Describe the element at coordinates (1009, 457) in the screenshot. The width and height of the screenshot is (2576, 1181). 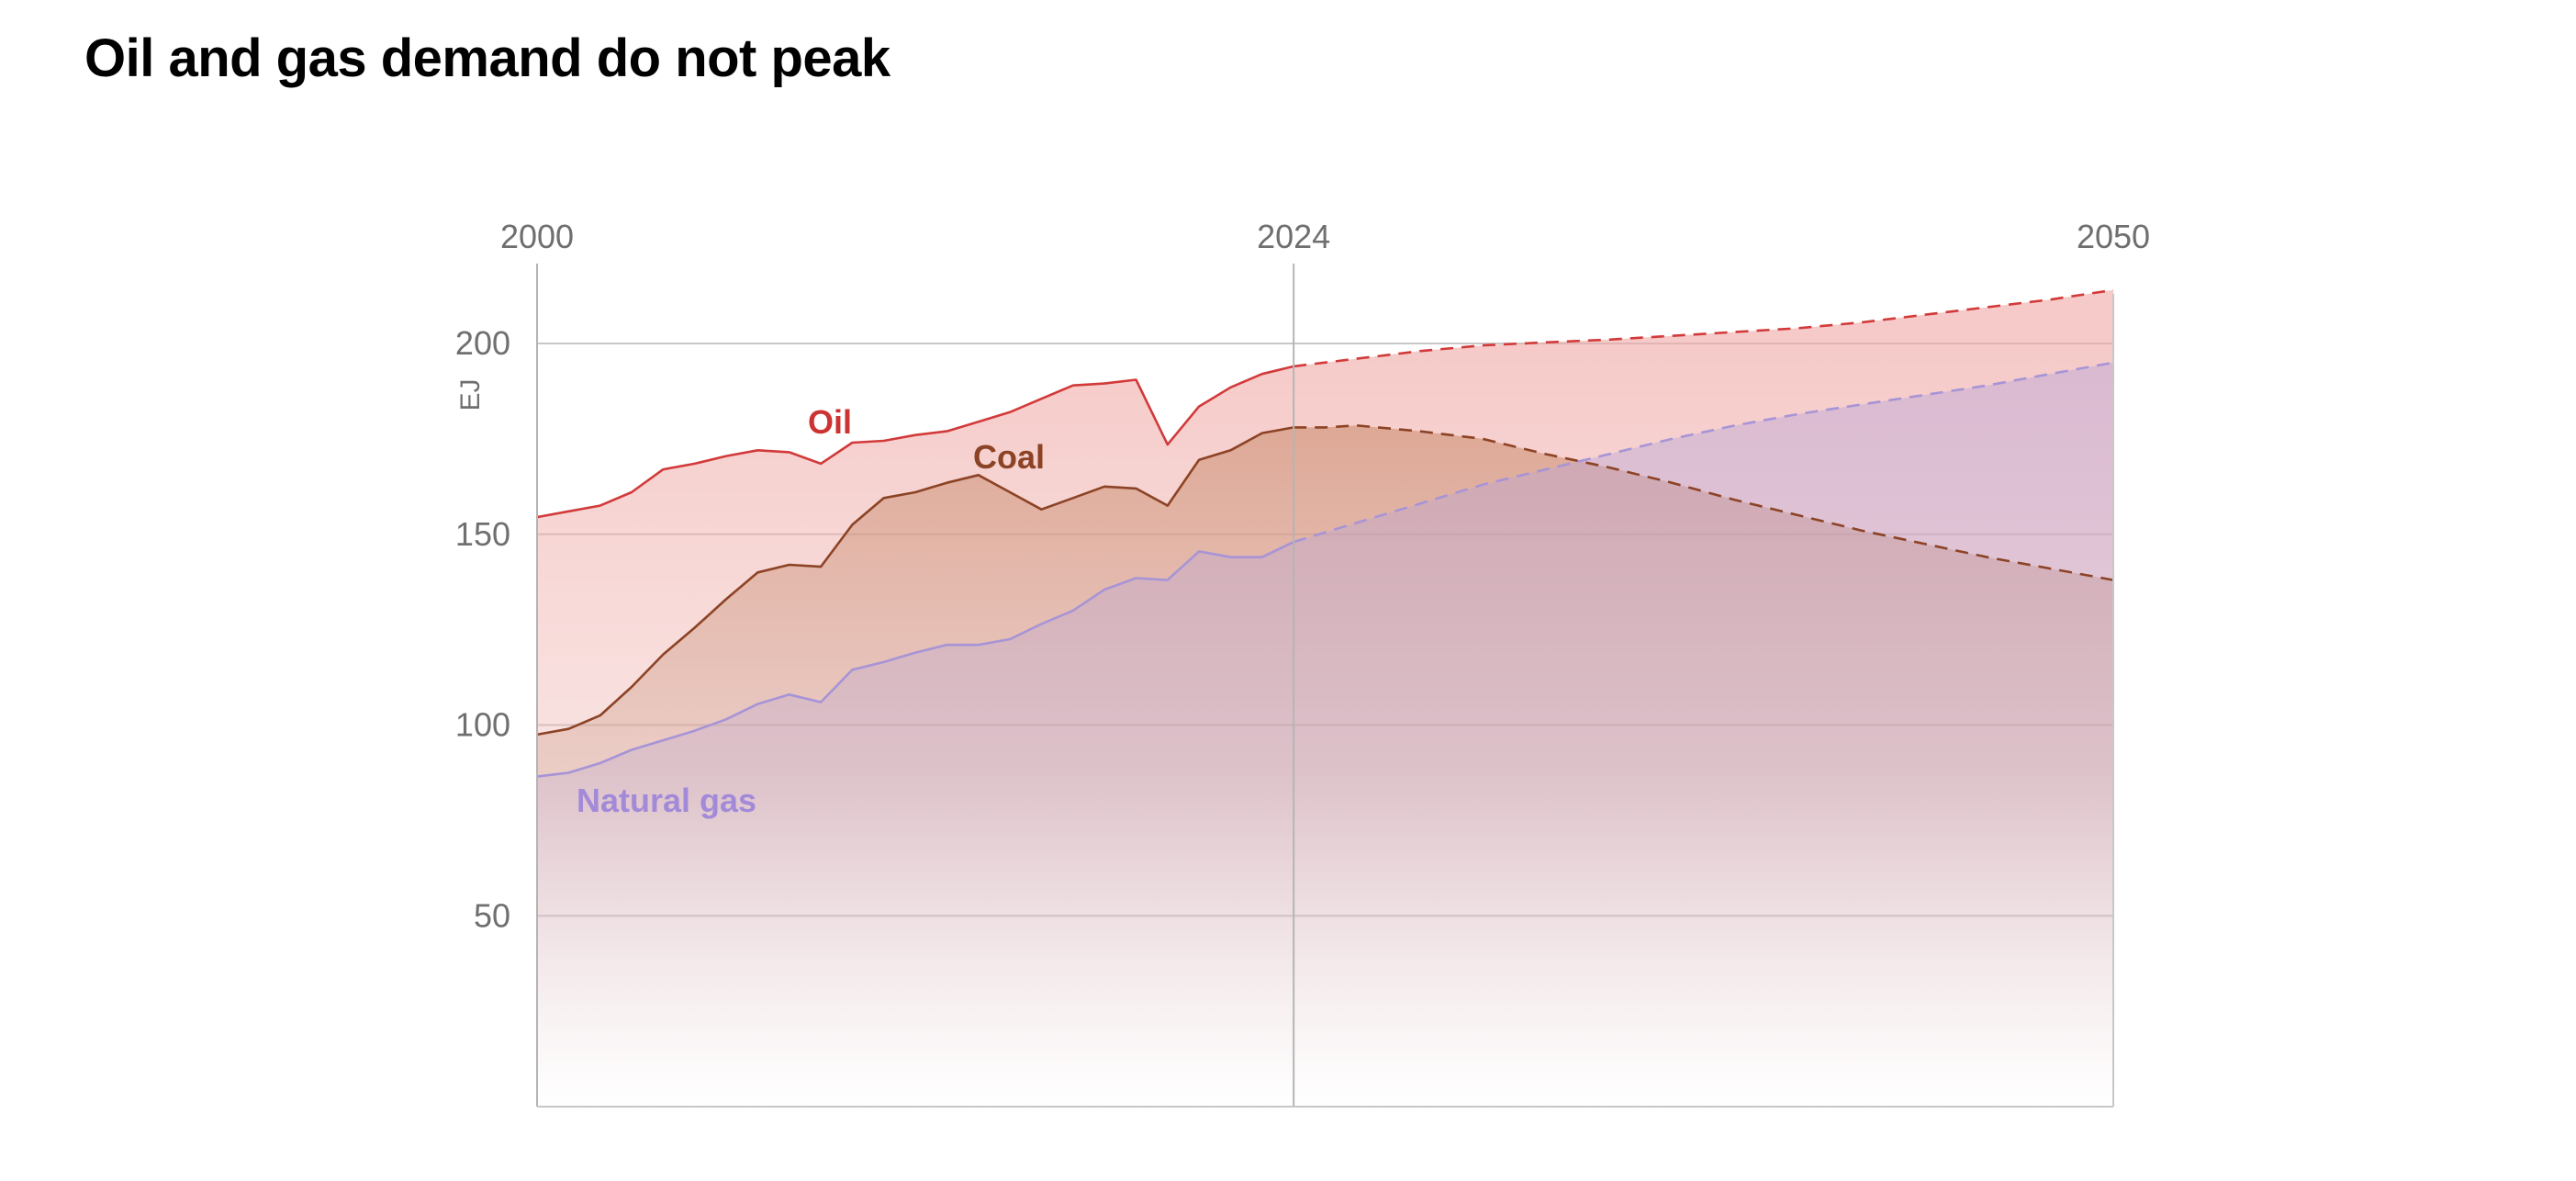
I see `series-label-coal: Coal` at that location.